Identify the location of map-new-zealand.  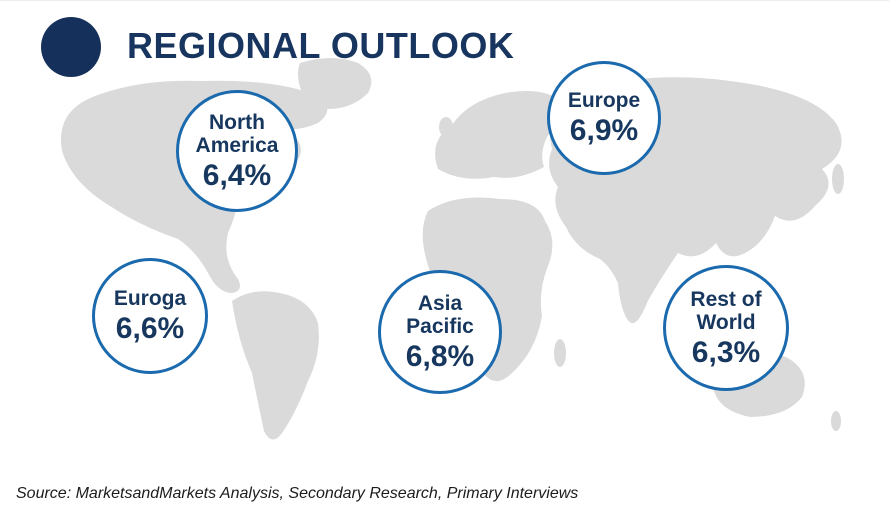
(836, 421).